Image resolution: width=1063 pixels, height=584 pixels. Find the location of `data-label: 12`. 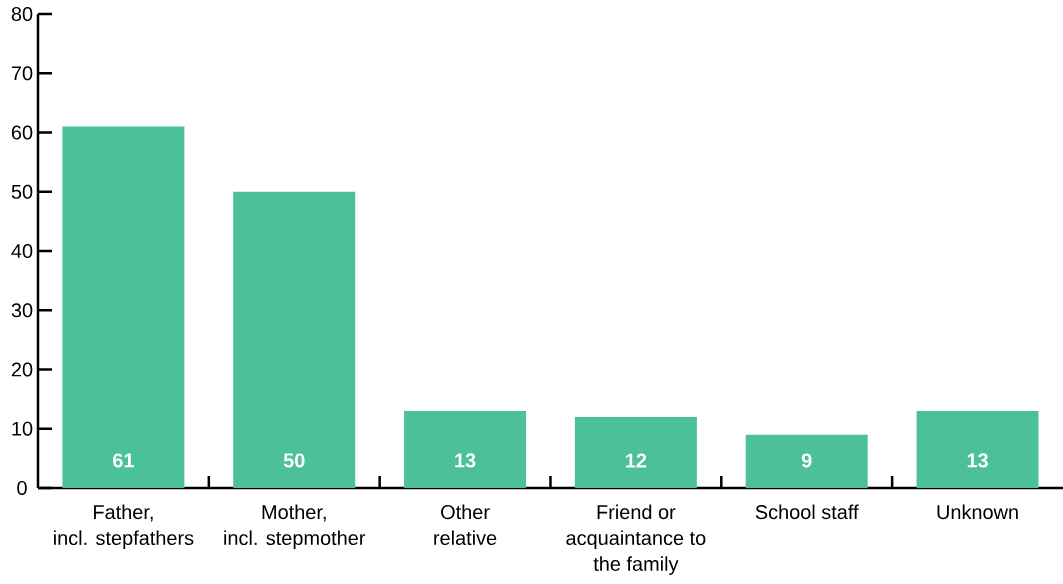

data-label: 12 is located at coordinates (636, 460).